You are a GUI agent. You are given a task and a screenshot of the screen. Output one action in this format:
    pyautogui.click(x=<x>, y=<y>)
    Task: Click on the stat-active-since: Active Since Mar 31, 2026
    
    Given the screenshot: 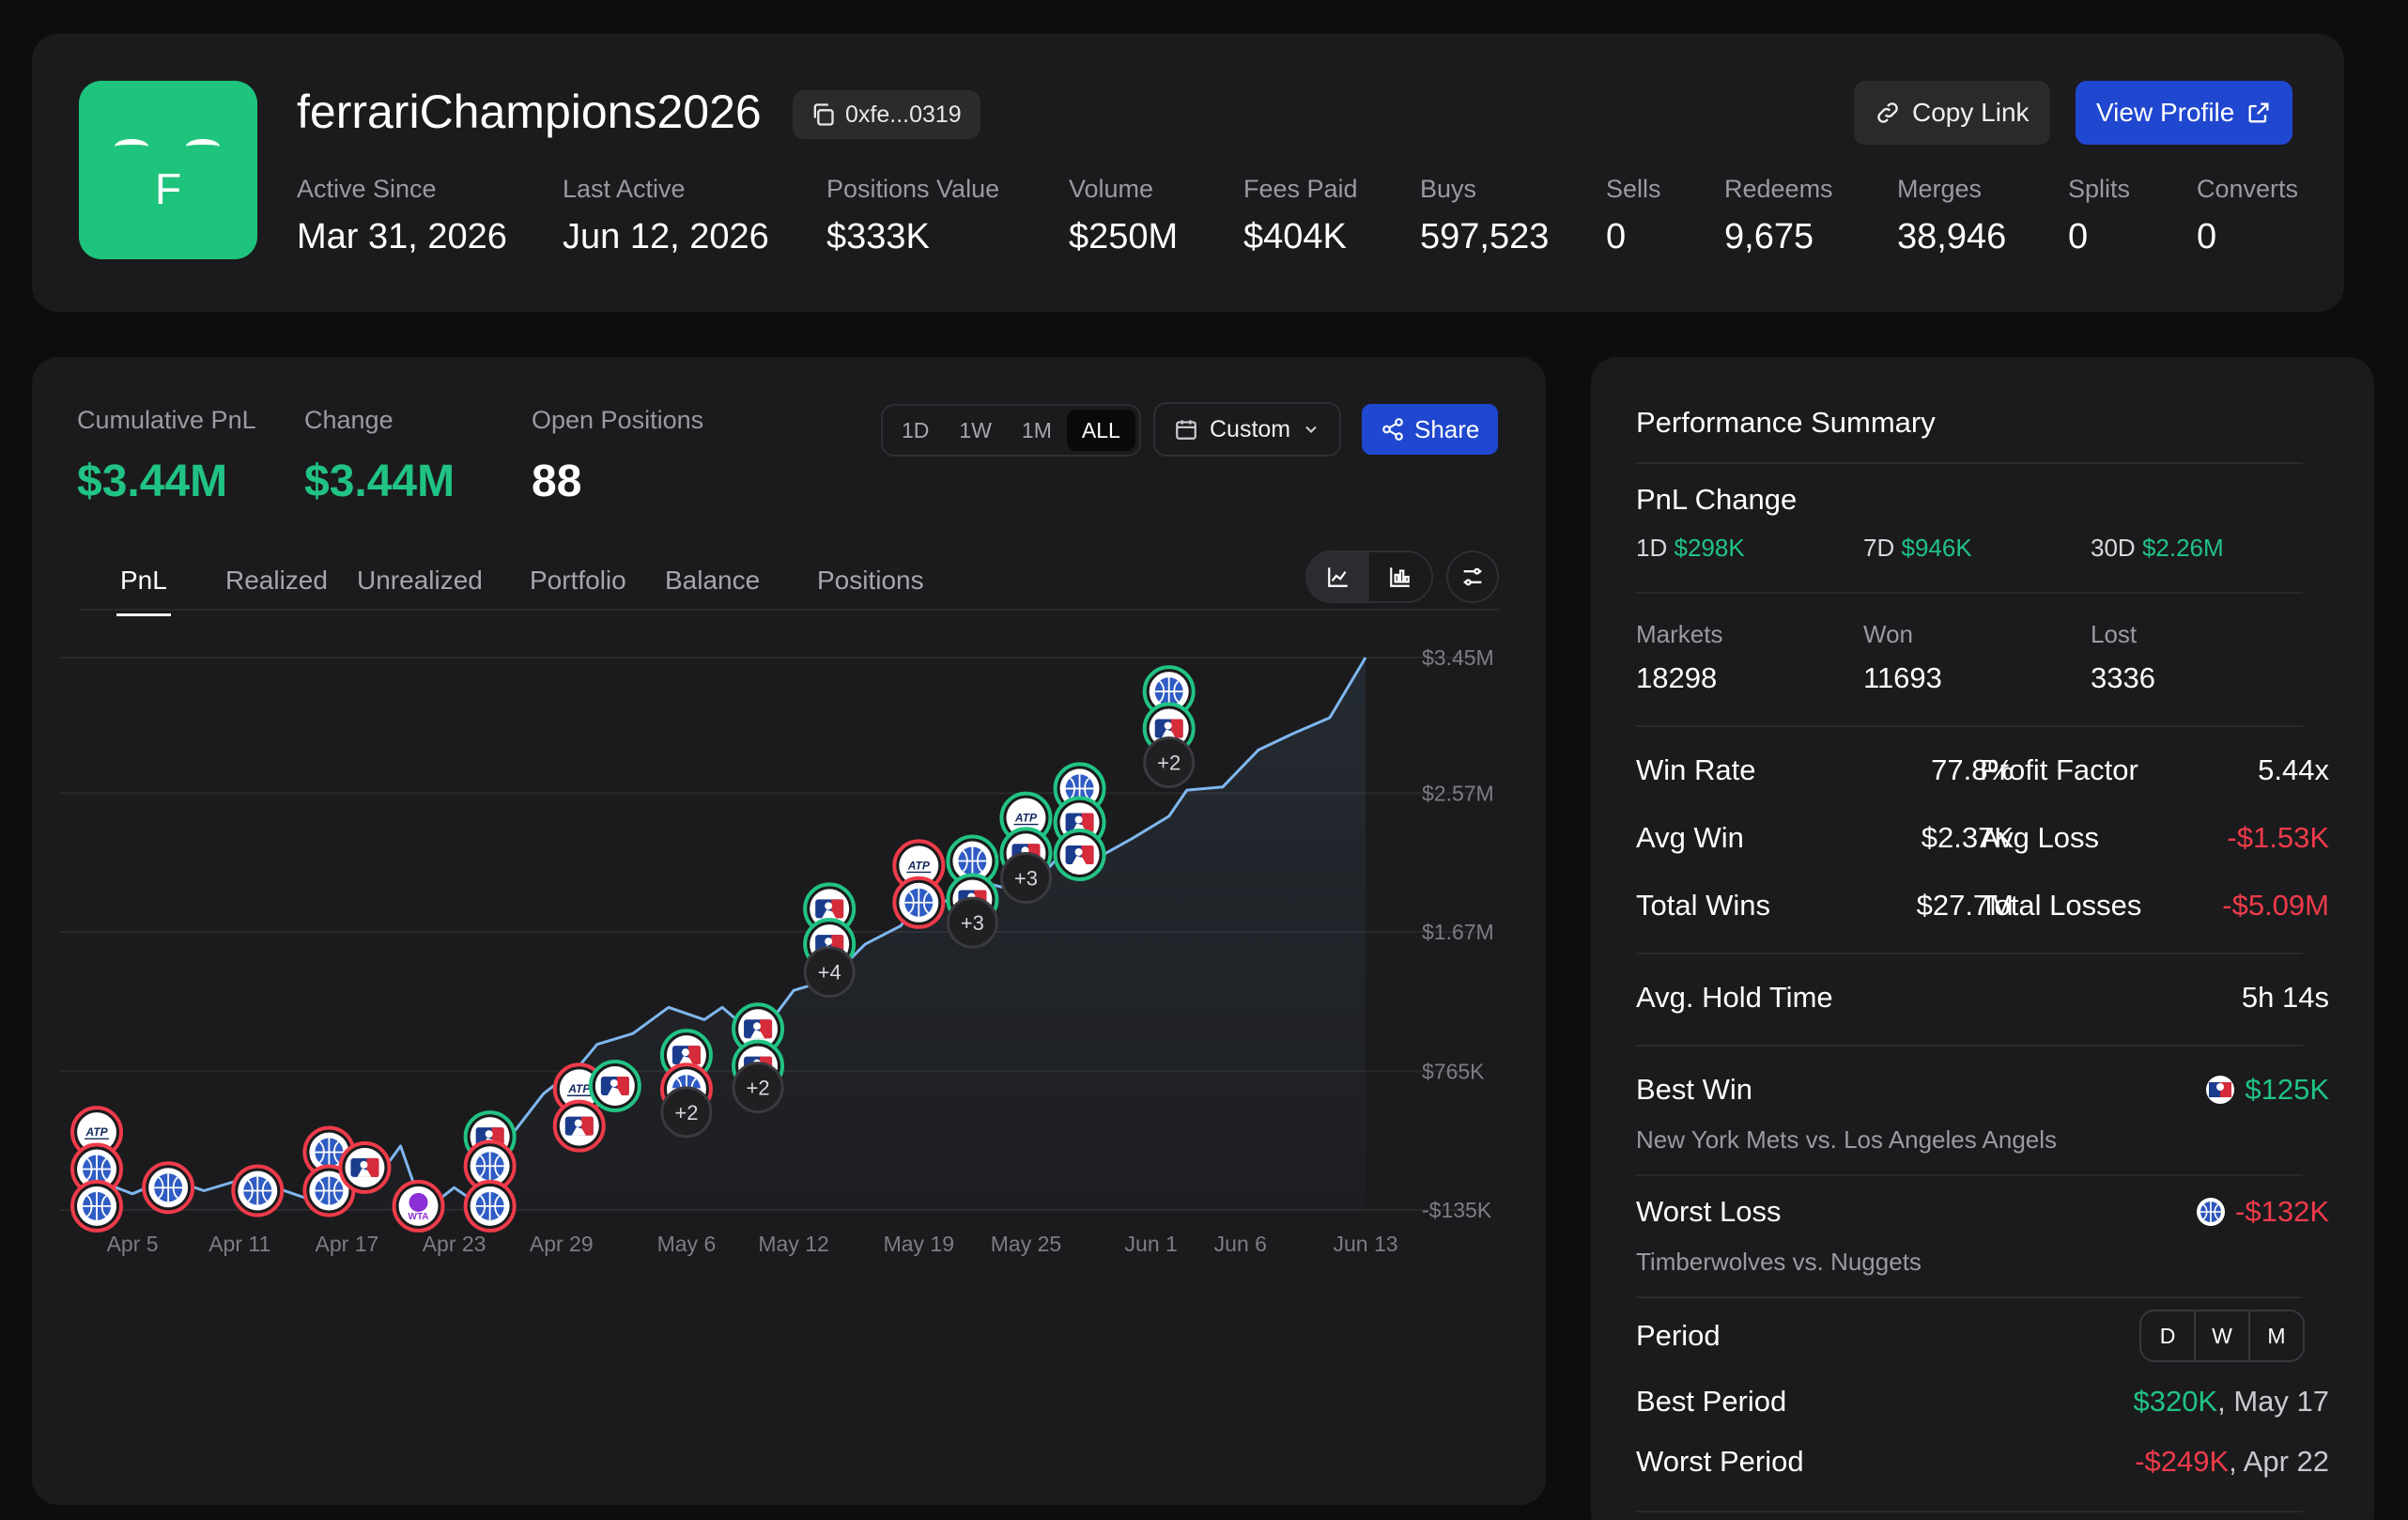 What is the action you would take?
    pyautogui.click(x=402, y=215)
    